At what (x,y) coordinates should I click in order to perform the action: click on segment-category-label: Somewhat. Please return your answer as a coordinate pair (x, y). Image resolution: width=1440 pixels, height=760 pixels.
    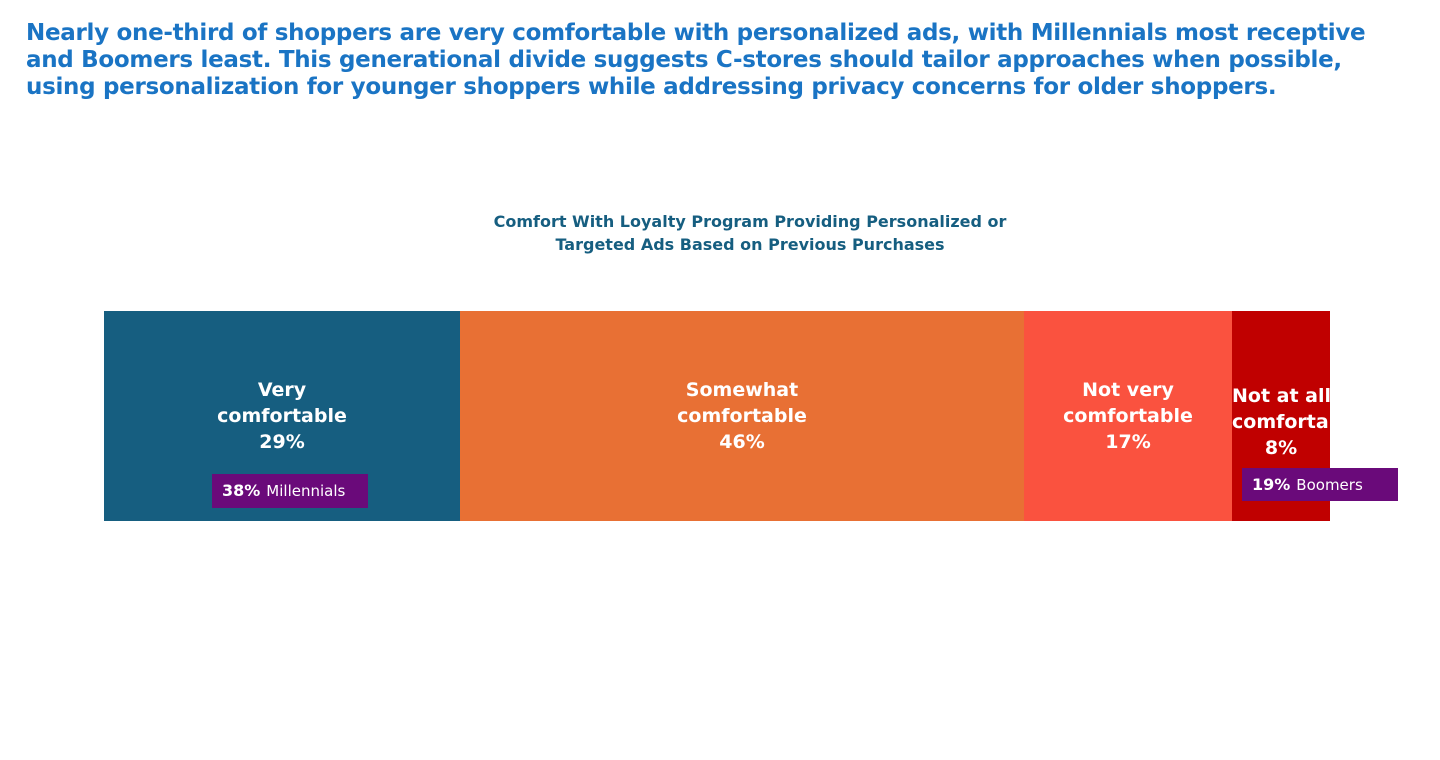
    Looking at the image, I should click on (742, 390).